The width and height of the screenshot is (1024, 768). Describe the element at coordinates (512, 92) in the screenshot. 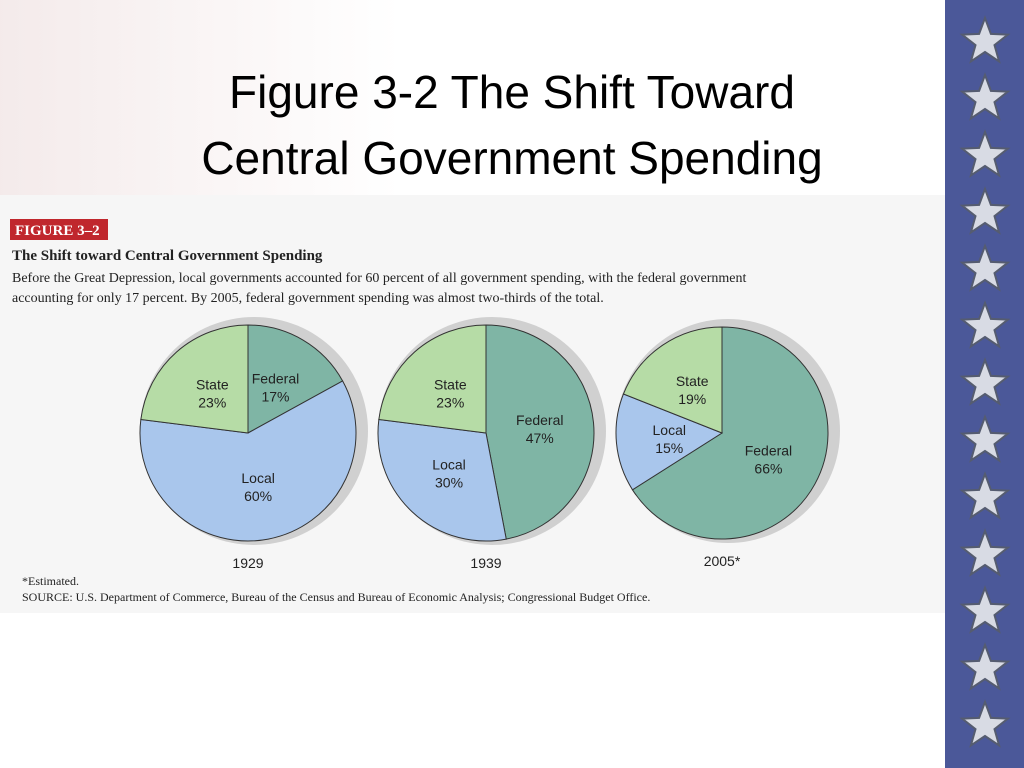

I see `slide-title: Figure 3-2 The Shift Toward` at that location.